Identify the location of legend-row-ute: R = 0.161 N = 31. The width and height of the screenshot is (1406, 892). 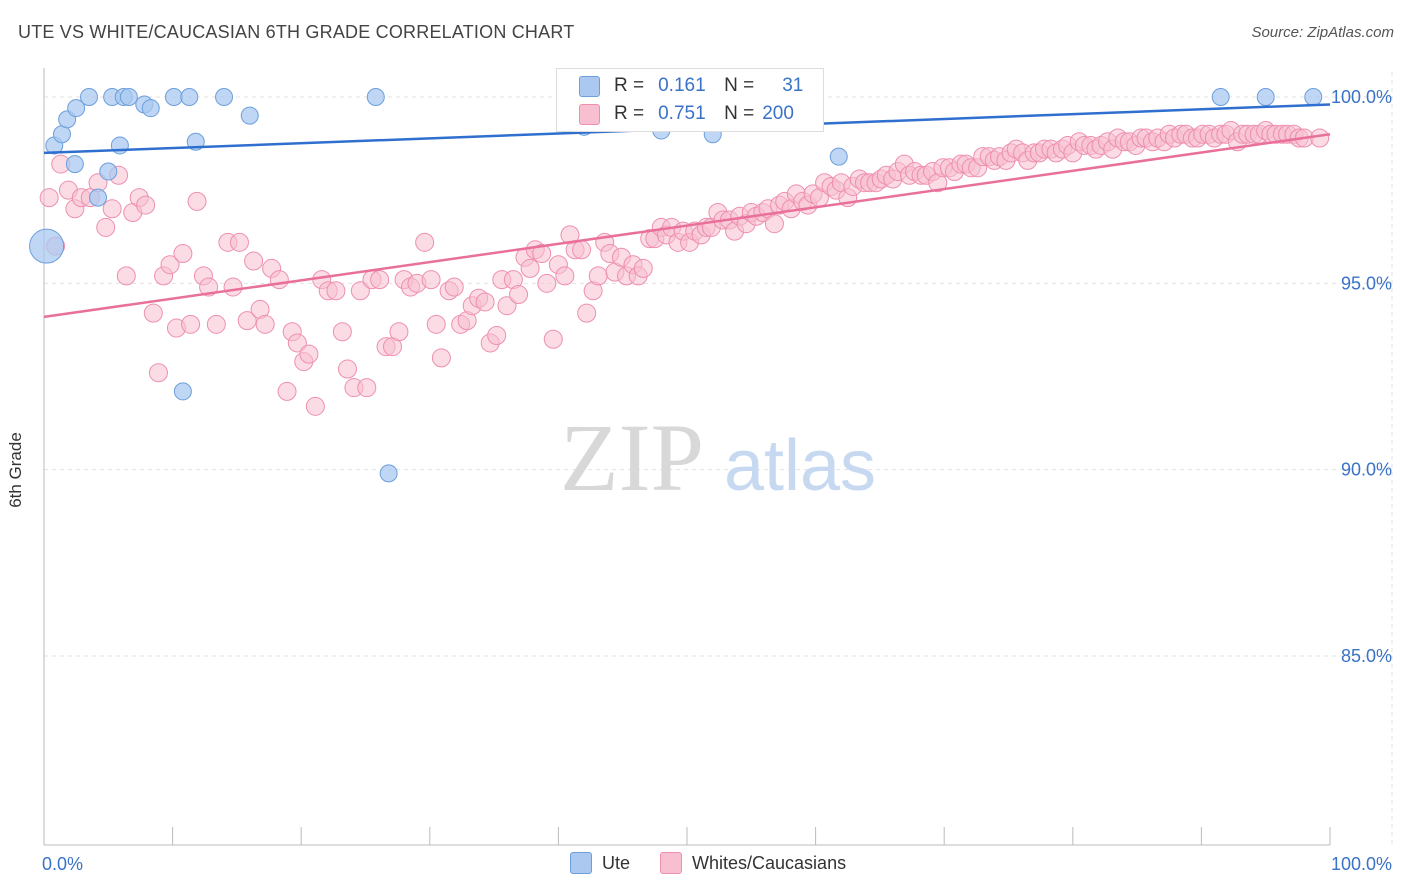
(691, 86).